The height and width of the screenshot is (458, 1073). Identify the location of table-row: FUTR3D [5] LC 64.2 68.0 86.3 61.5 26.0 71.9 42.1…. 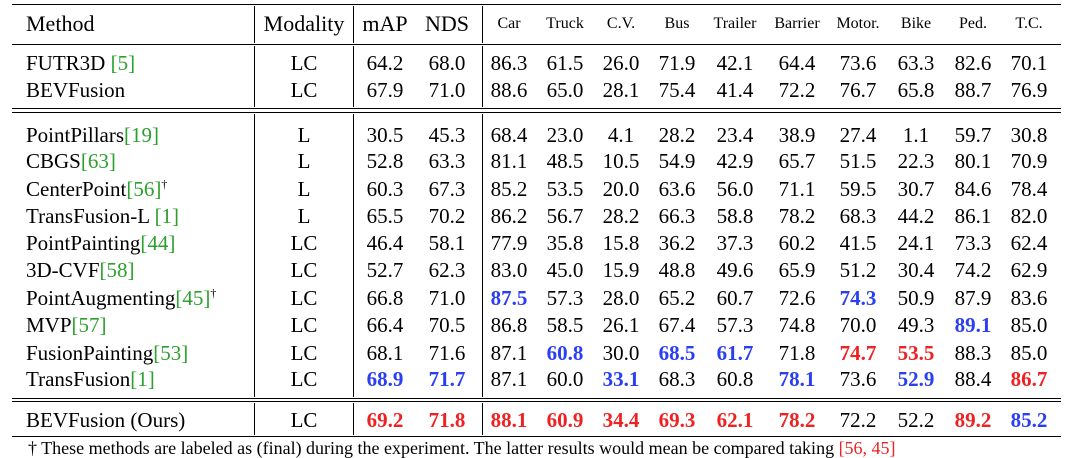
(542, 63).